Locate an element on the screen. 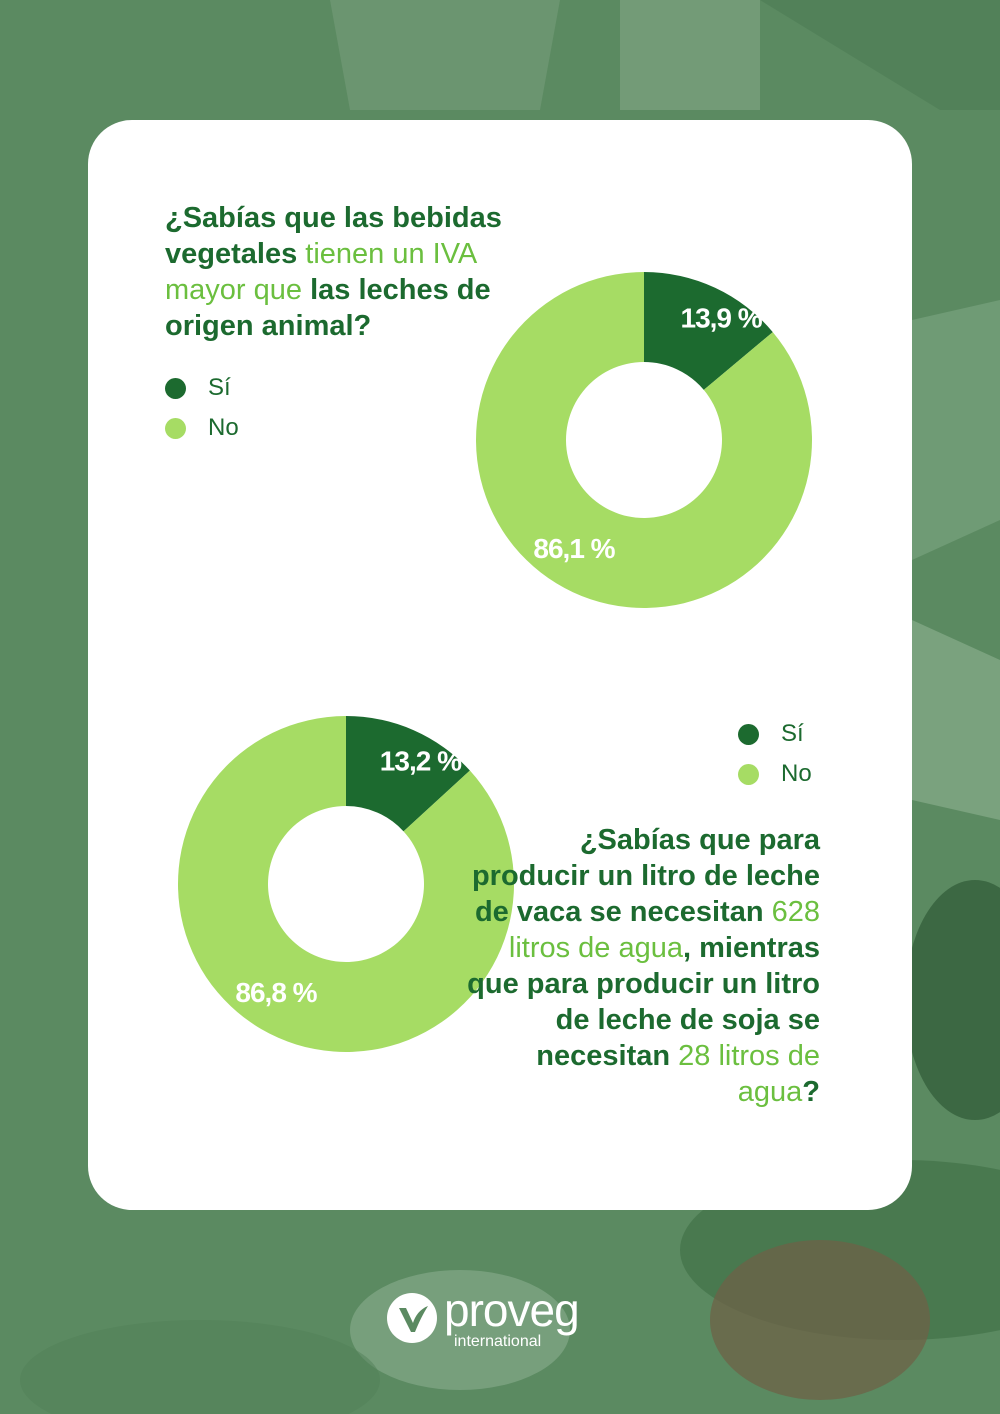 The height and width of the screenshot is (1414, 1000). donut-label-si: 13,2 % is located at coordinates (421, 760).